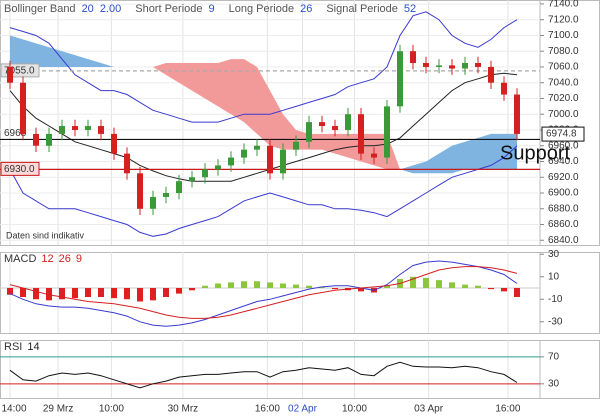 This screenshot has width=600, height=416. Describe the element at coordinates (563, 208) in the screenshot. I see `y-tick-label: 6880.0` at that location.